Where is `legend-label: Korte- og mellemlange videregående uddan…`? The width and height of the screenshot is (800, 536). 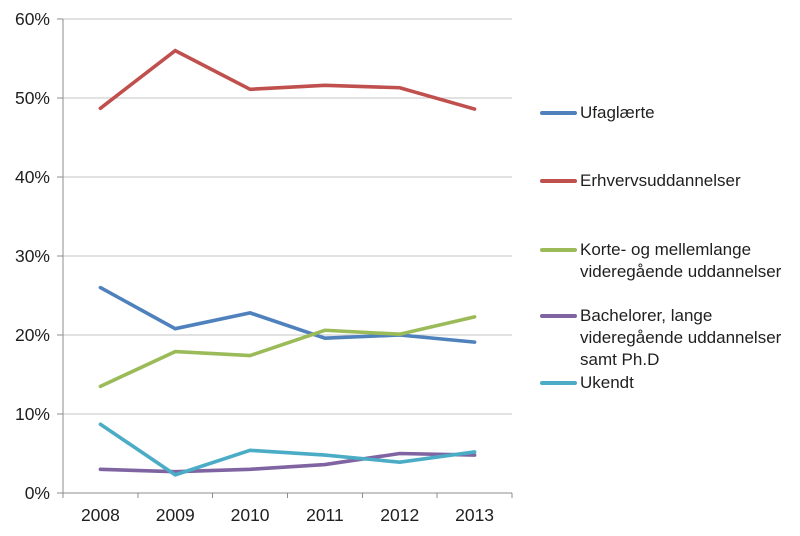
legend-label: Korte- og mellemlange videregående uddan… is located at coordinates (681, 260).